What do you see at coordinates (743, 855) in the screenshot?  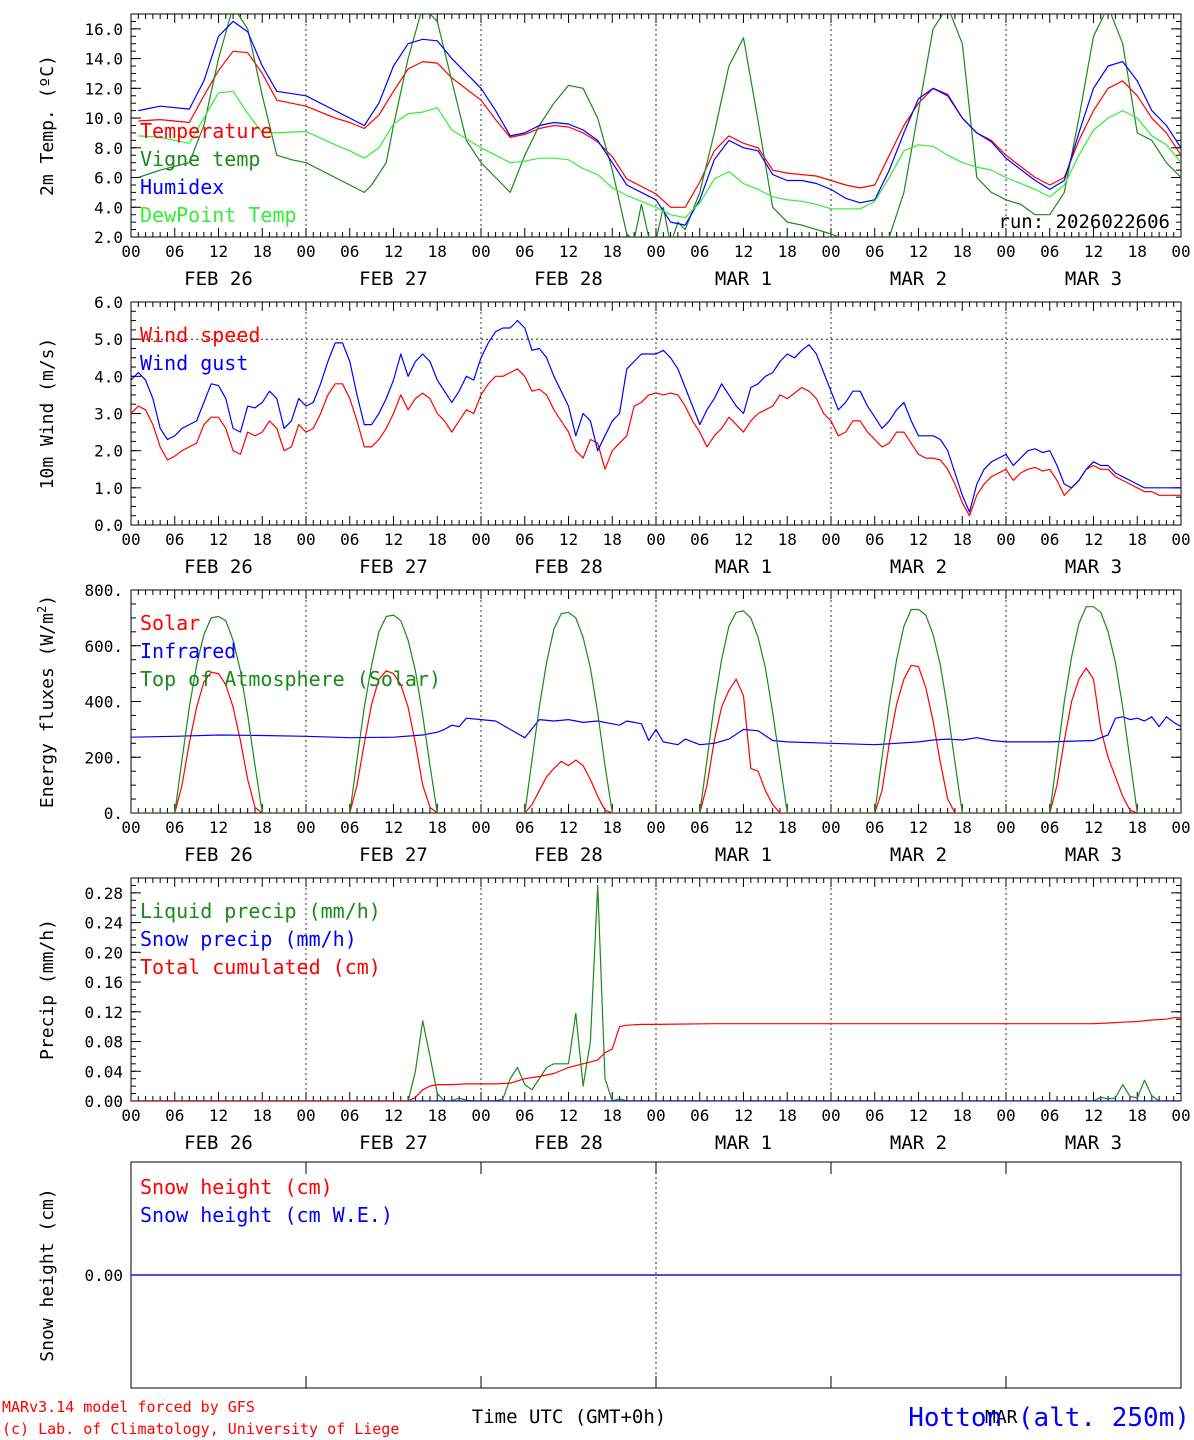 I see `day-label: MAR 1` at bounding box center [743, 855].